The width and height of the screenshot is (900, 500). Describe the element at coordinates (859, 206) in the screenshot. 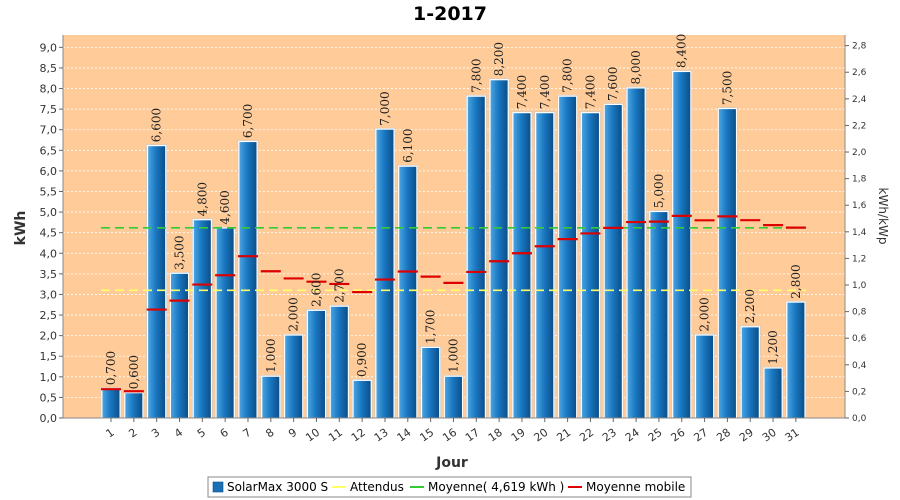

I see `y-right-tick-label: 1,6` at that location.